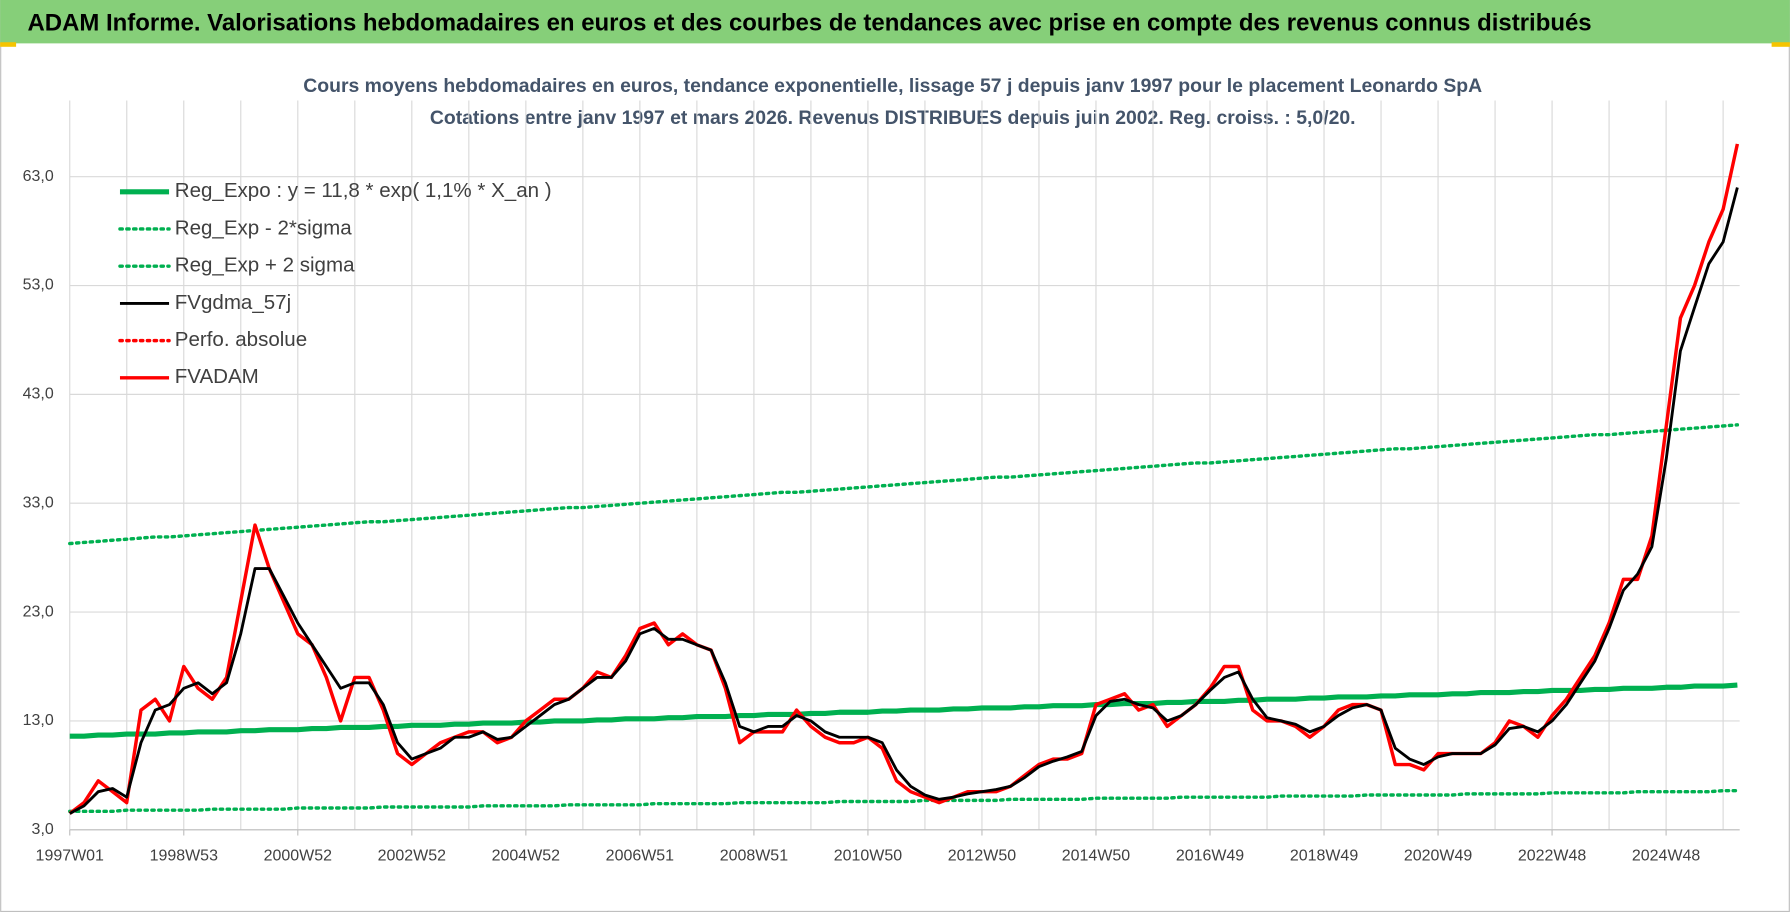  What do you see at coordinates (233, 302) in the screenshot?
I see `legend-label: FVgdma_57j` at bounding box center [233, 302].